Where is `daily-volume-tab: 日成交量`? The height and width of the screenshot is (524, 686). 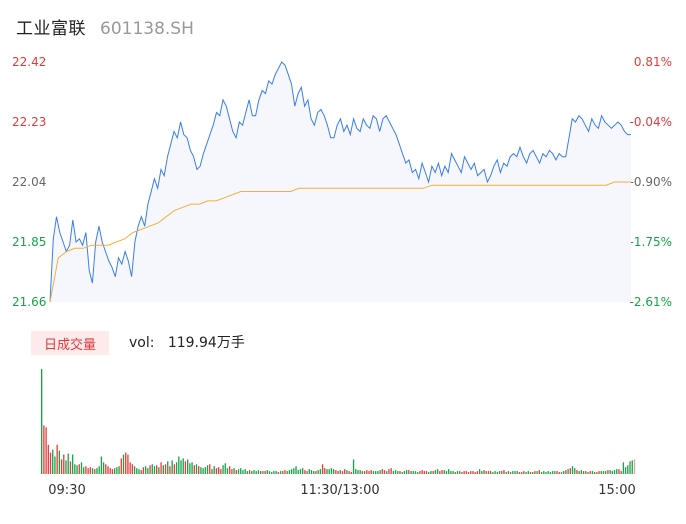 daily-volume-tab: 日成交量 is located at coordinates (70, 343).